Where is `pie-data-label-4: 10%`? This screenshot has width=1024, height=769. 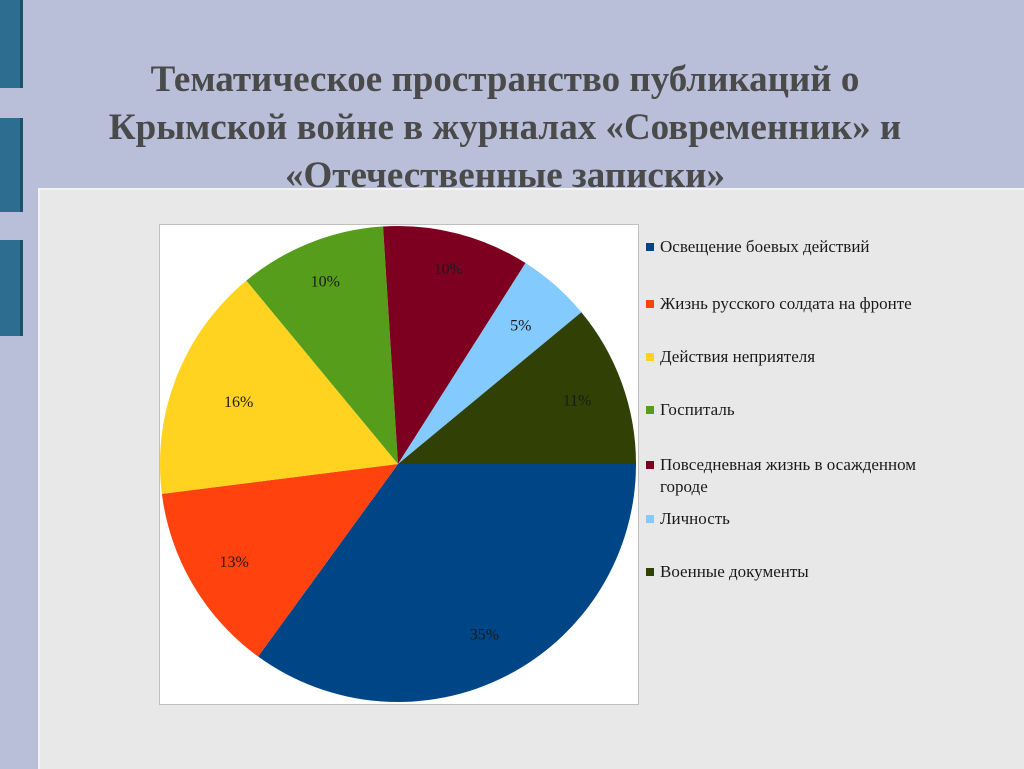 pie-data-label-4: 10% is located at coordinates (325, 281).